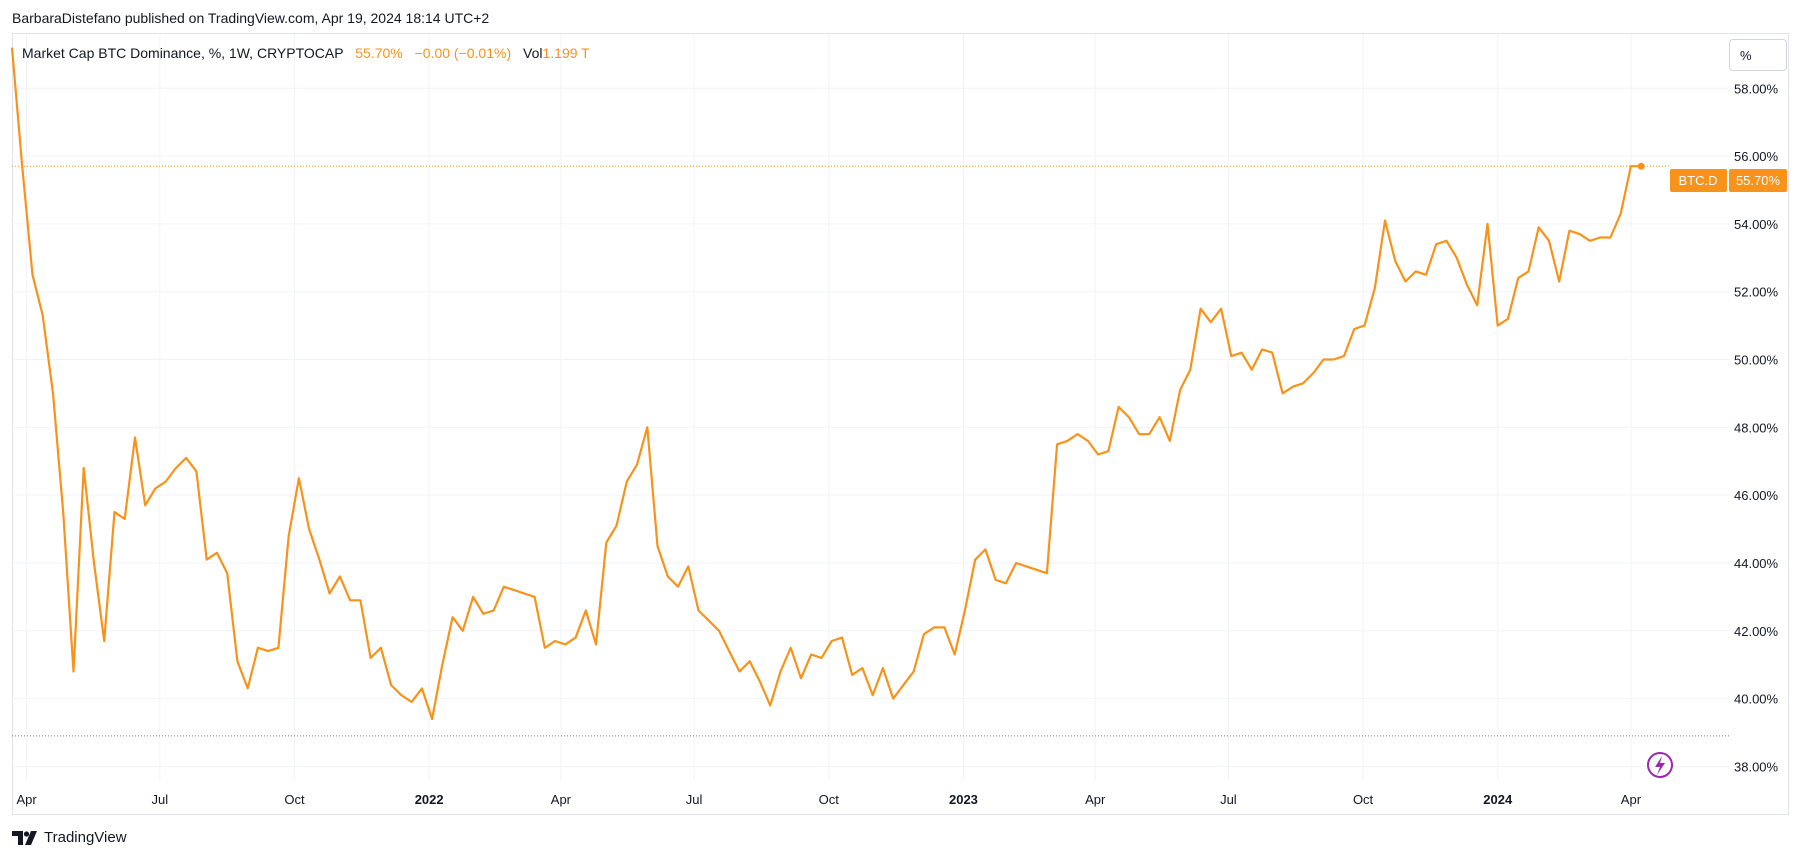  I want to click on price-tag-value-bg, so click(1758, 180).